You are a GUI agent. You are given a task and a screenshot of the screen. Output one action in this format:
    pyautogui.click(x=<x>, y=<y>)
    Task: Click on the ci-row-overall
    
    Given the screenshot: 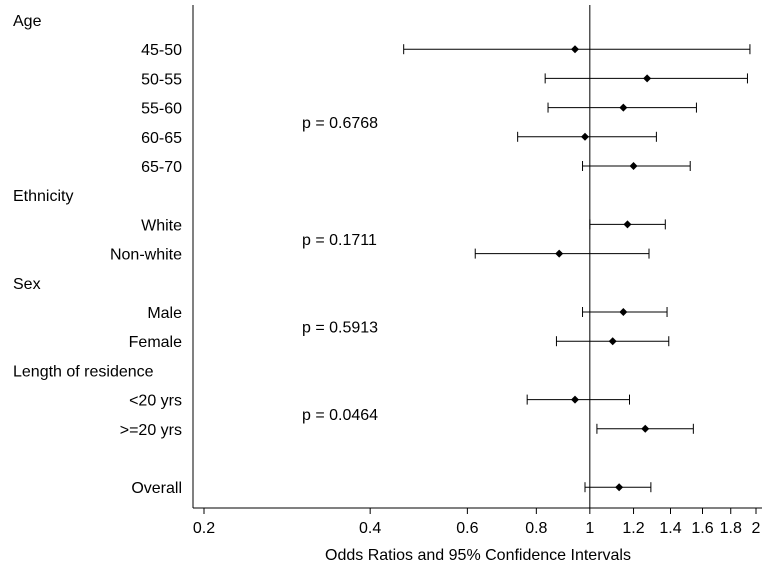 What is the action you would take?
    pyautogui.click(x=618, y=487)
    